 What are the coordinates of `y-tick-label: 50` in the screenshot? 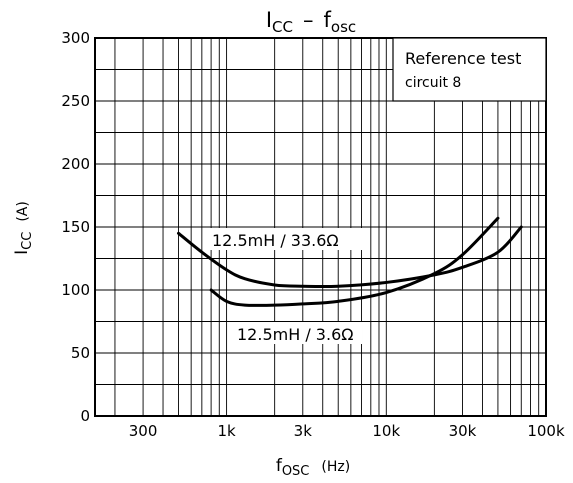 It's located at (80, 353).